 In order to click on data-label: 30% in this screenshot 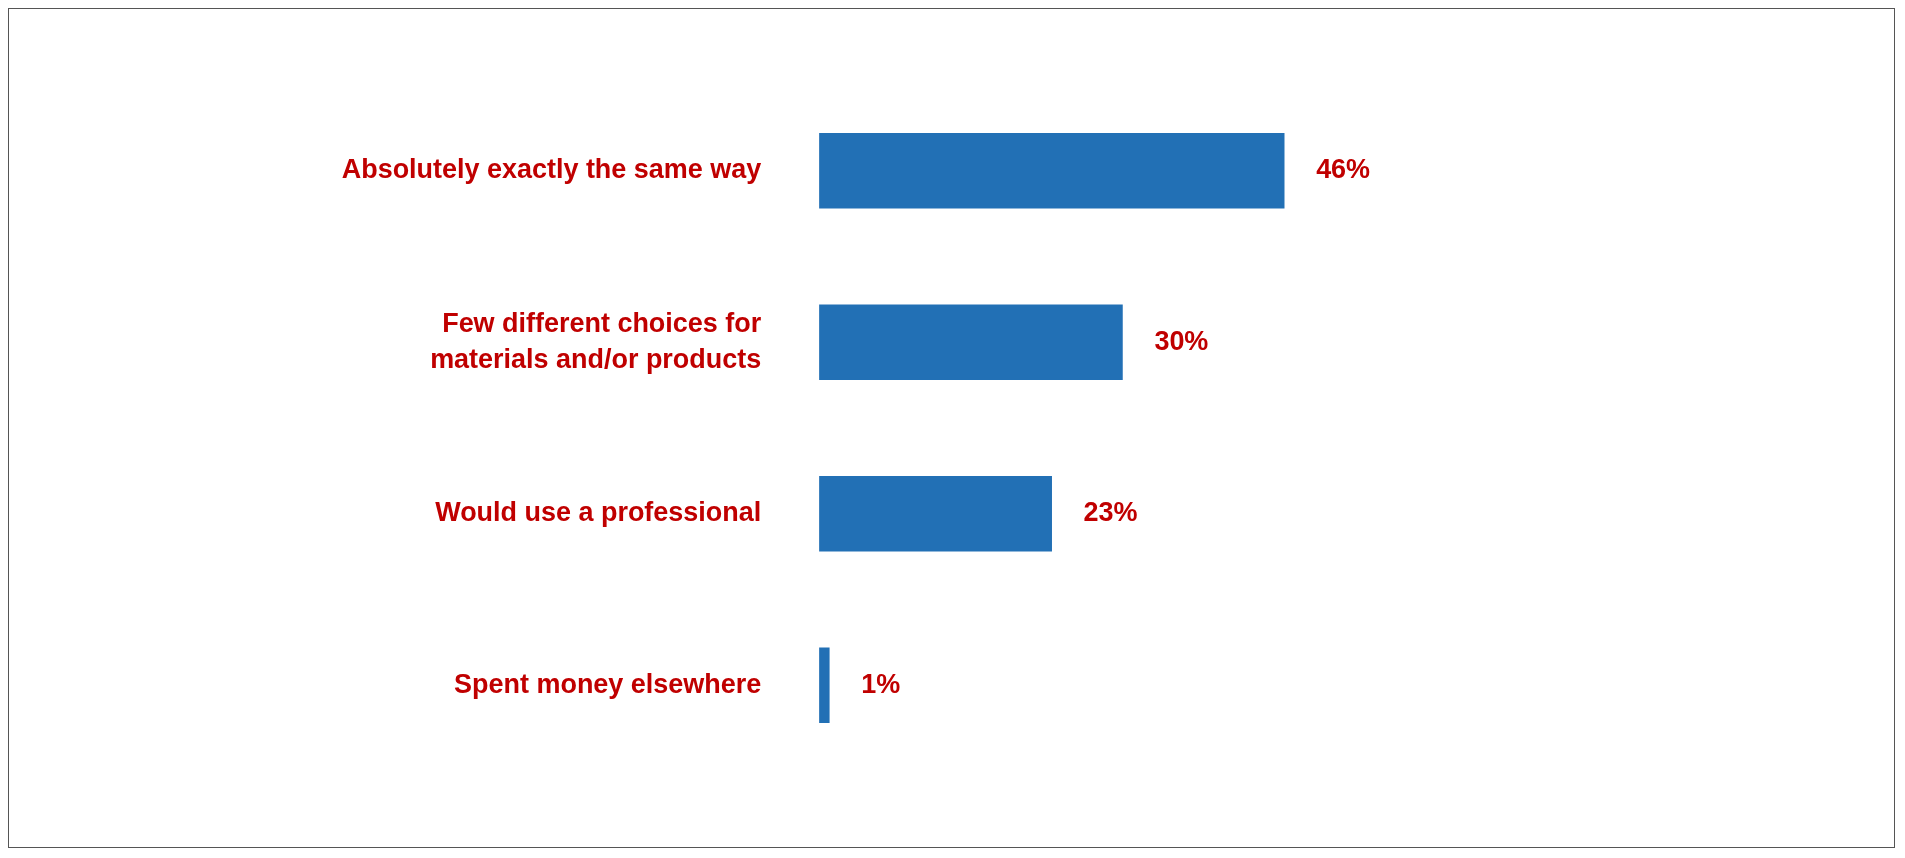, I will do `click(1181, 340)`.